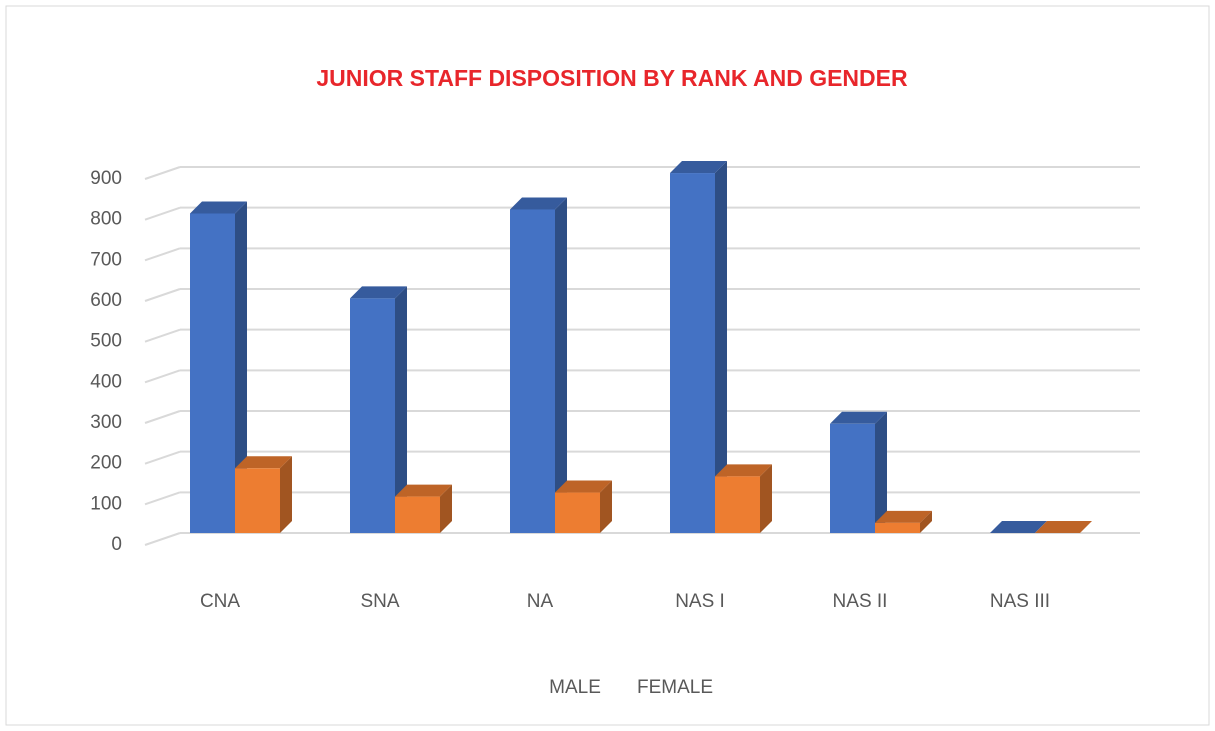 This screenshot has height=731, width=1215. I want to click on legend-label: FEMALE, so click(675, 687).